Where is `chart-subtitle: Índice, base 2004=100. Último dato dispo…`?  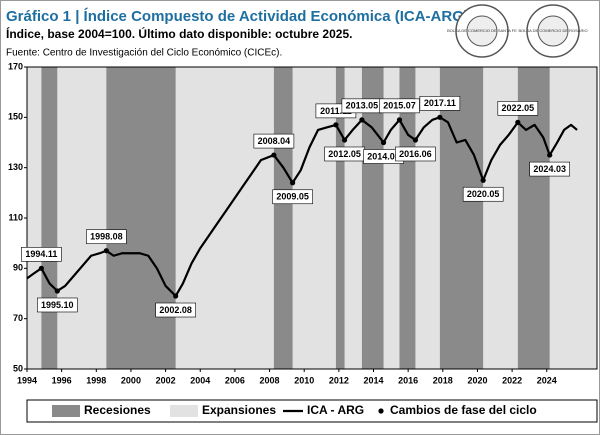 chart-subtitle: Índice, base 2004=100. Último dato dispo… is located at coordinates (179, 33).